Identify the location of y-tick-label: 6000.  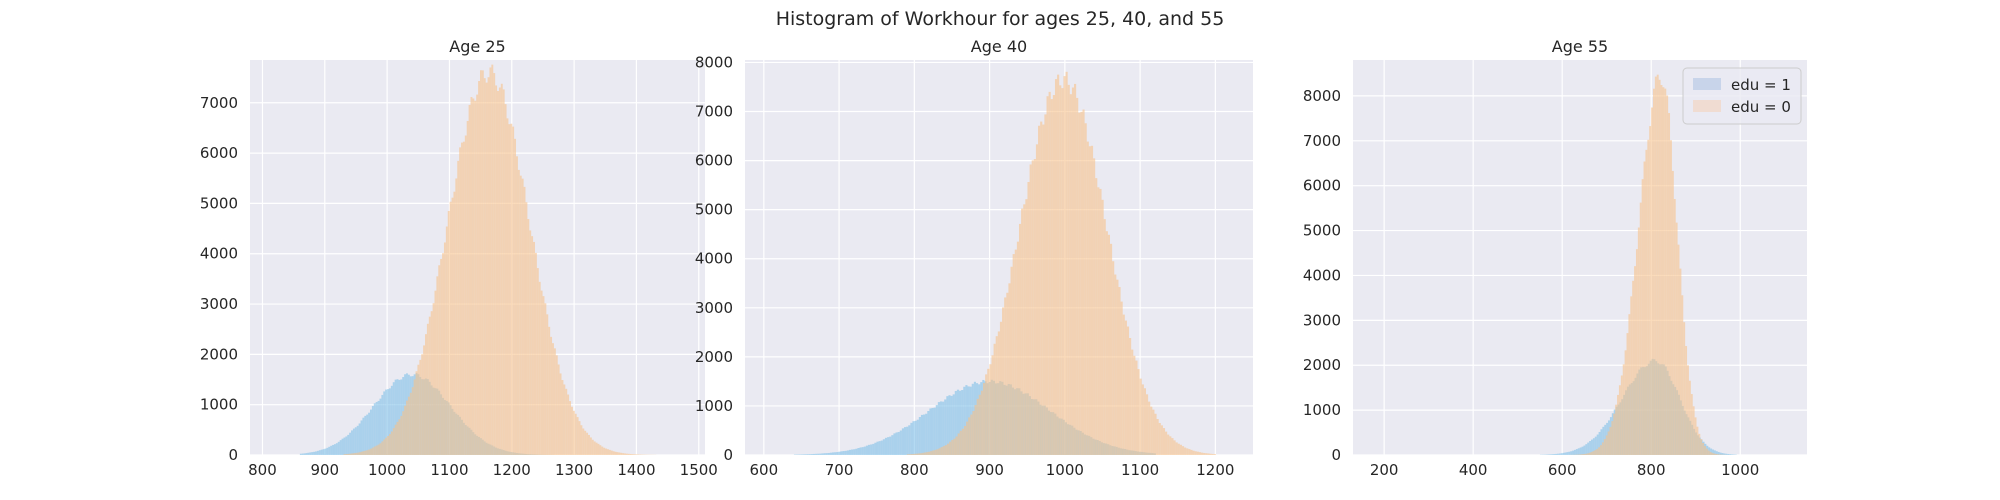
(219, 153).